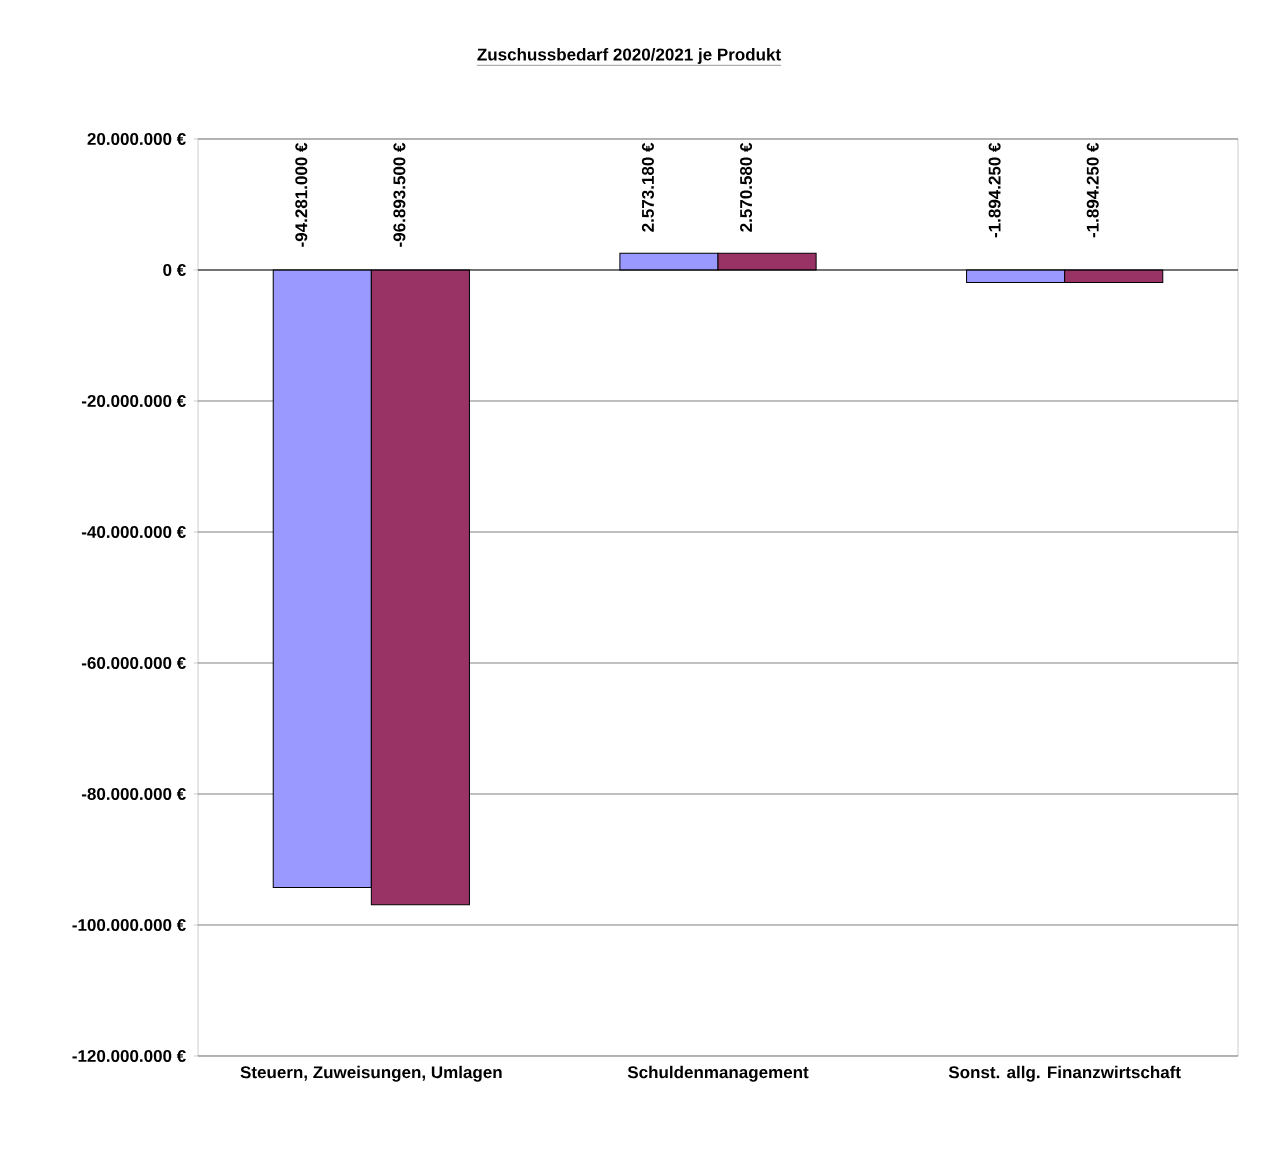  What do you see at coordinates (133, 663) in the screenshot?
I see `y-tick-label: -60.000.000 €` at bounding box center [133, 663].